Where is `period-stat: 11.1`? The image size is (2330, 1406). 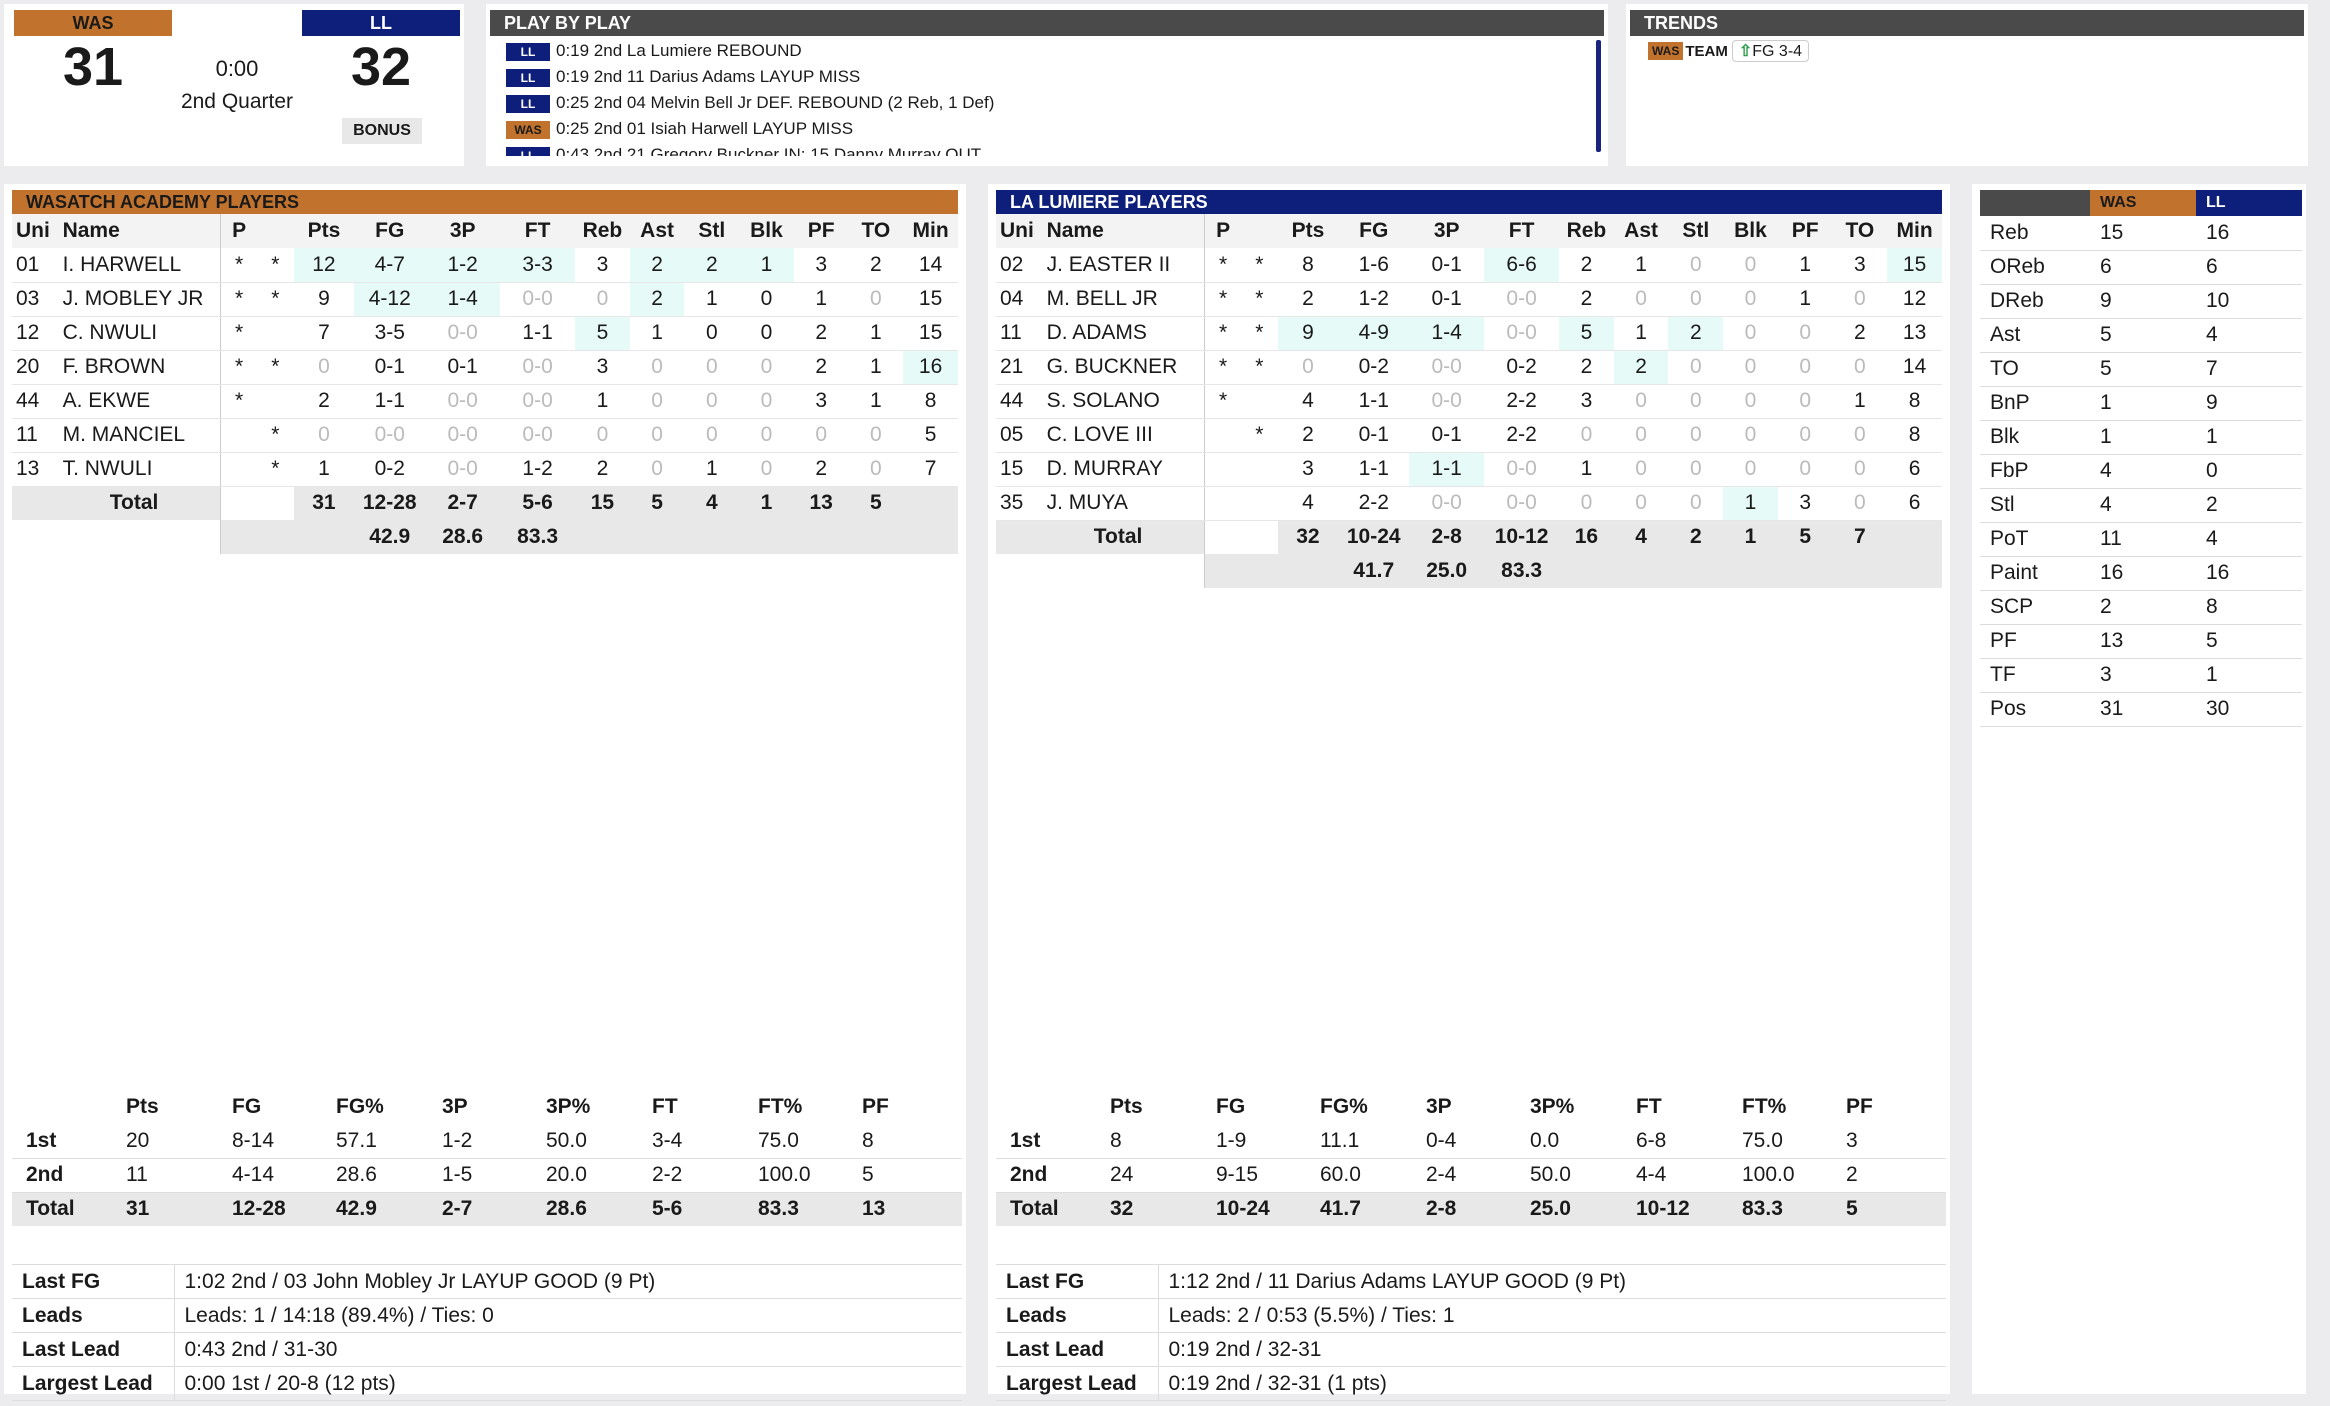
period-stat: 11.1 is located at coordinates (1359, 1141).